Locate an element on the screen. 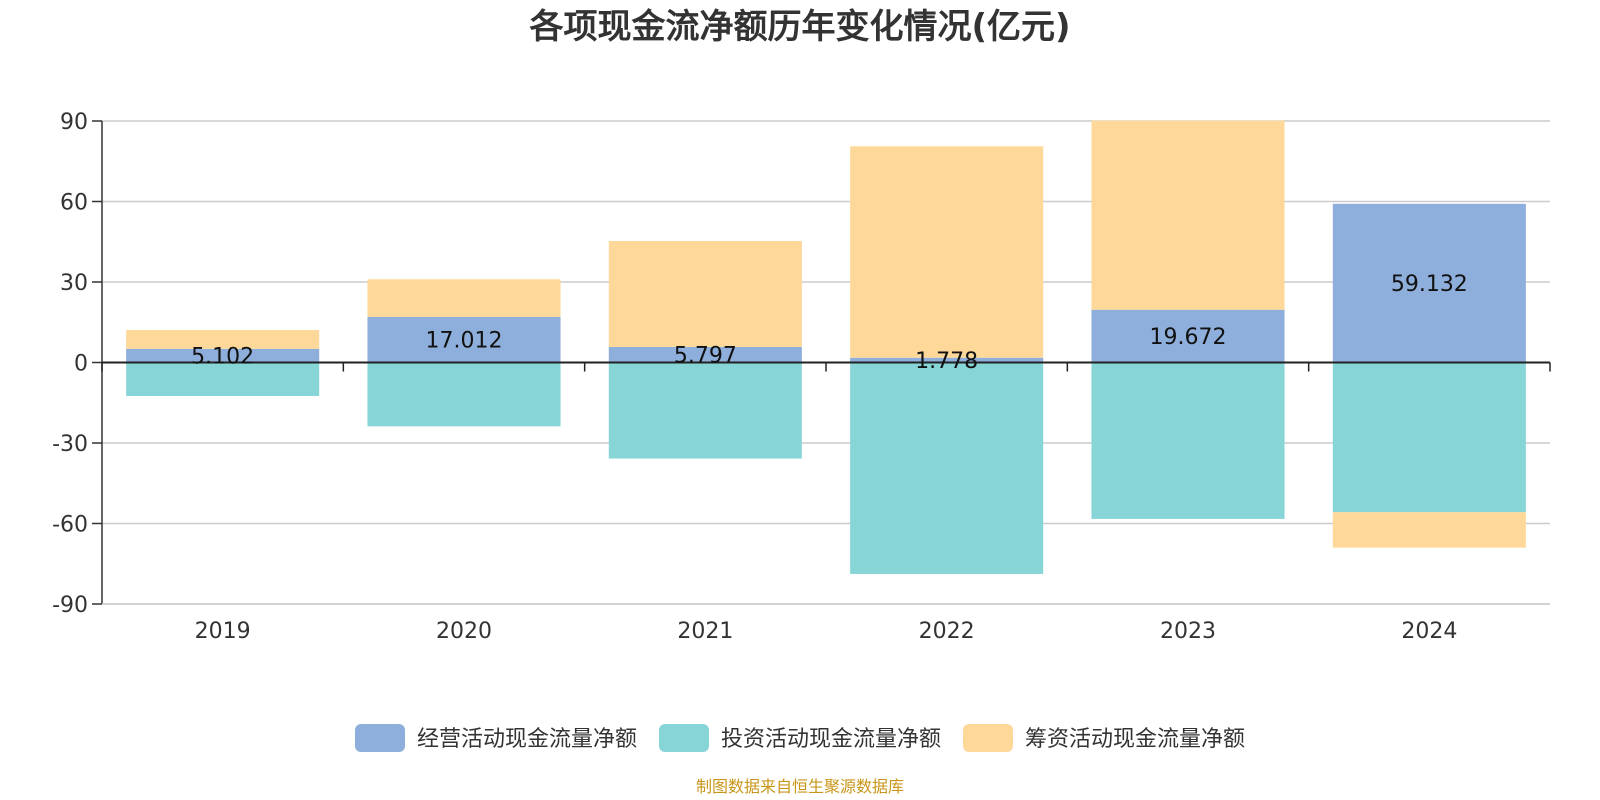 Image resolution: width=1600 pixels, height=800 pixels. x-tick-label: 2023 is located at coordinates (1188, 631).